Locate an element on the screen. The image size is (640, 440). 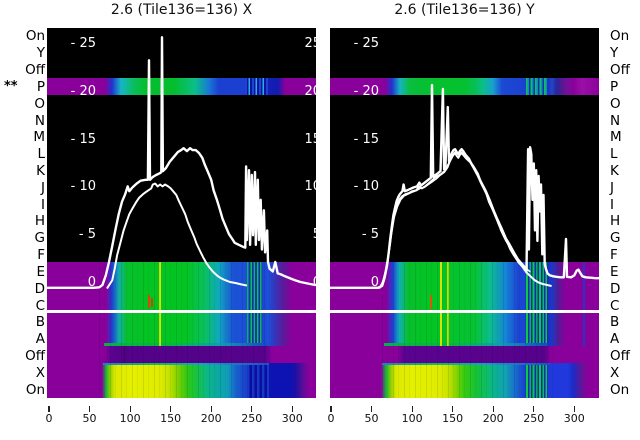
row-label-right: P is located at coordinates (614, 86).